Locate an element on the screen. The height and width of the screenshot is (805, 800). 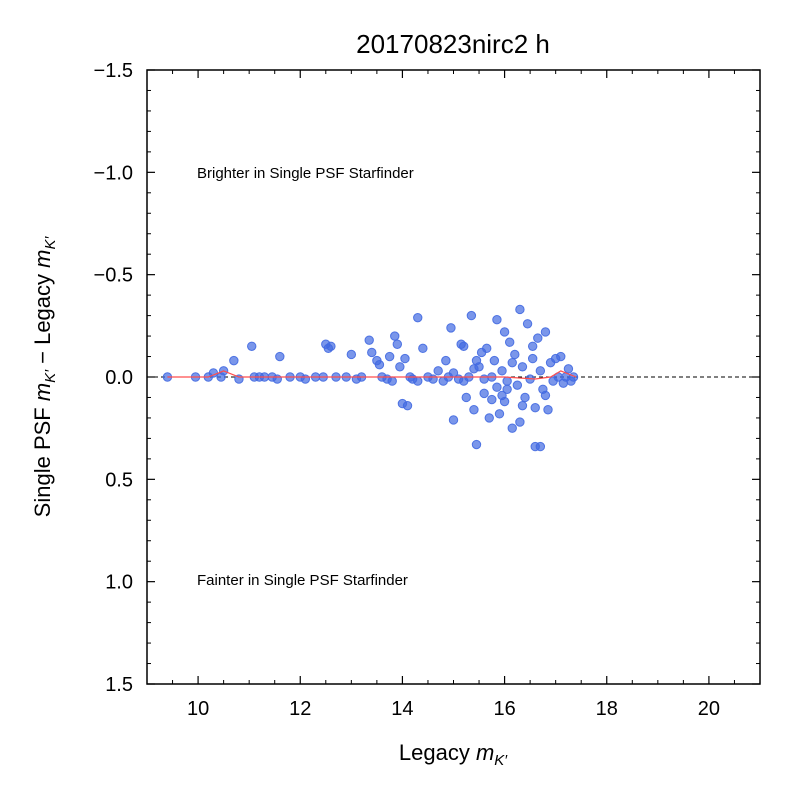
y-tick-label: 1.5 is located at coordinates (119, 685).